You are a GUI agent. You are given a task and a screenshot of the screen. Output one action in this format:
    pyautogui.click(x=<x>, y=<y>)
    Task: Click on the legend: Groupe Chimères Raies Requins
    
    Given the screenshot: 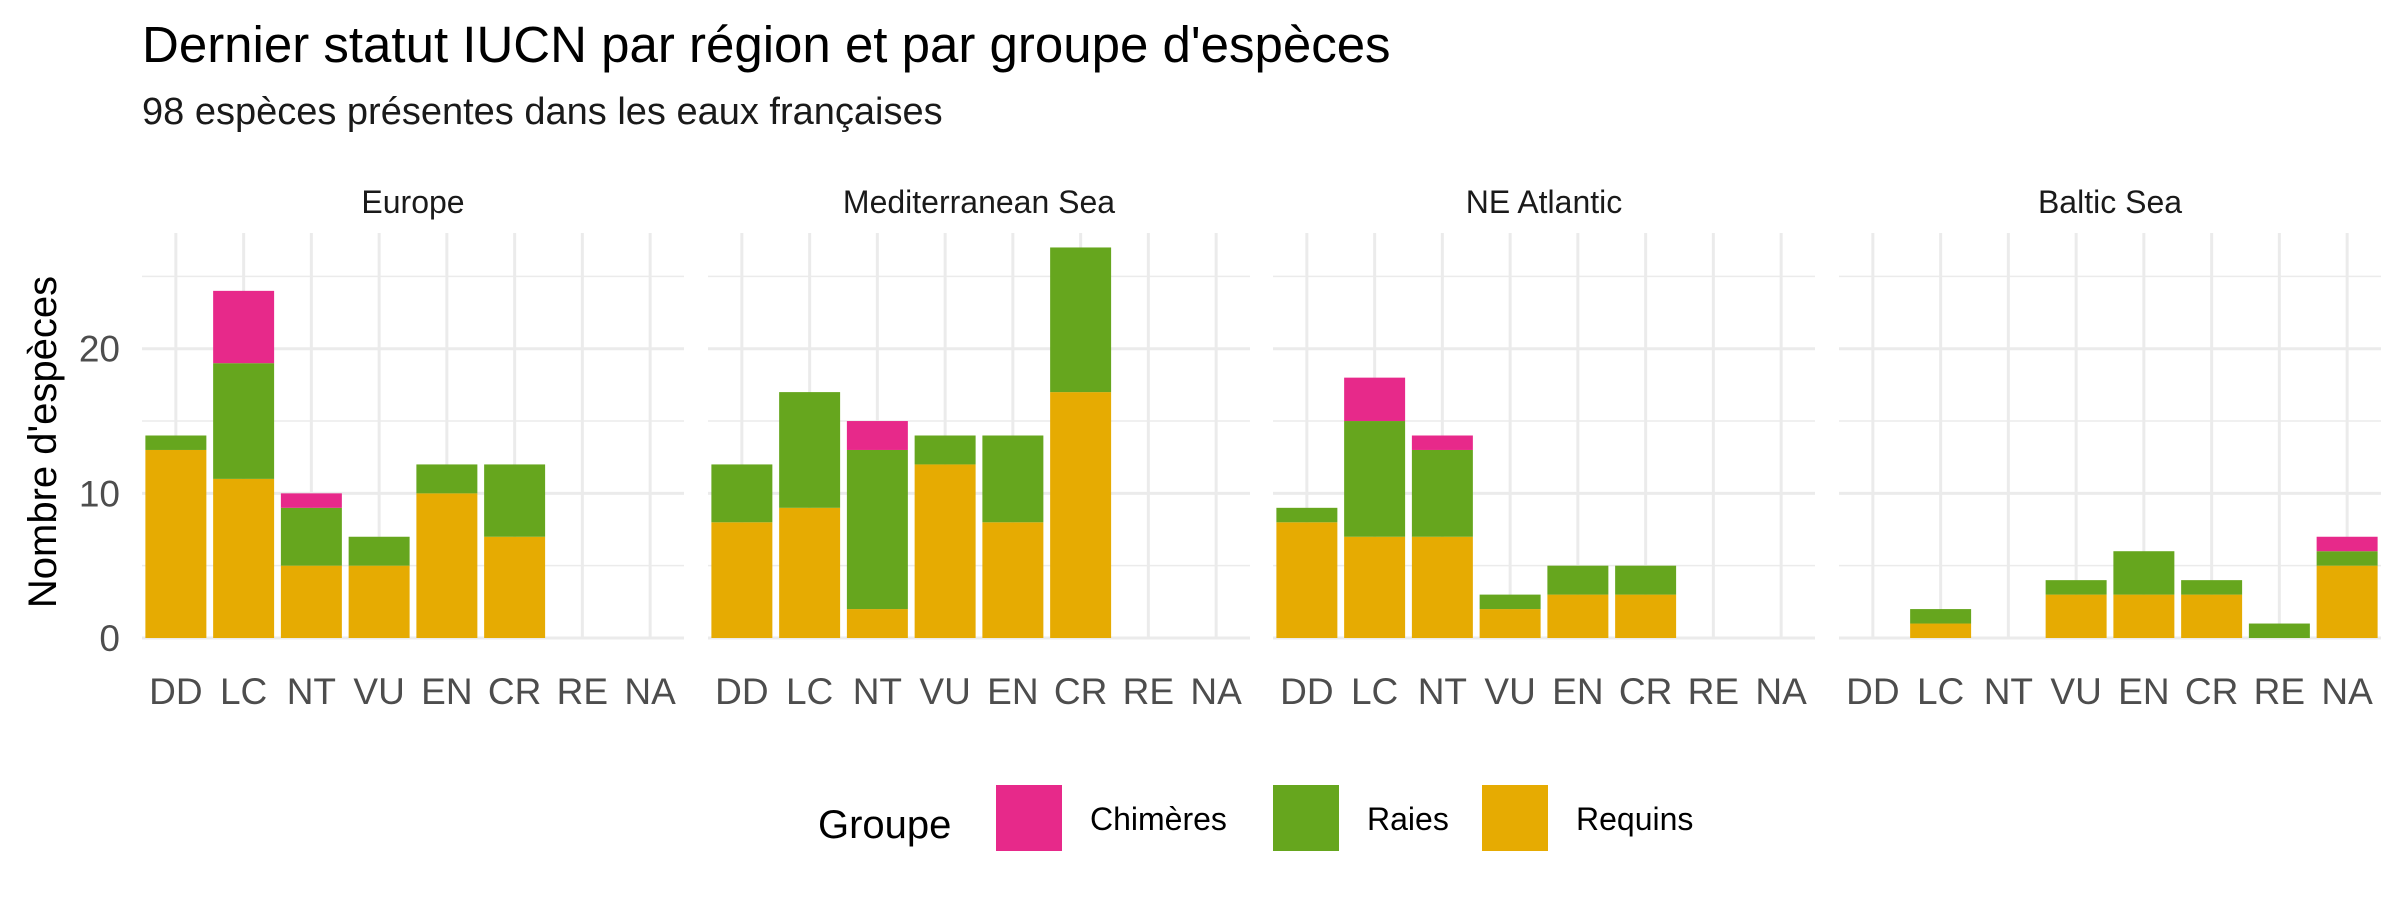 What is the action you would take?
    pyautogui.click(x=1255, y=818)
    